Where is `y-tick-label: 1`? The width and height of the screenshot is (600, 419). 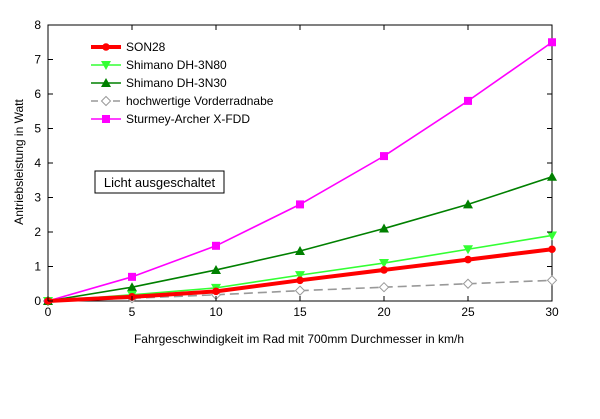
y-tick-label: 1 is located at coordinates (37, 267).